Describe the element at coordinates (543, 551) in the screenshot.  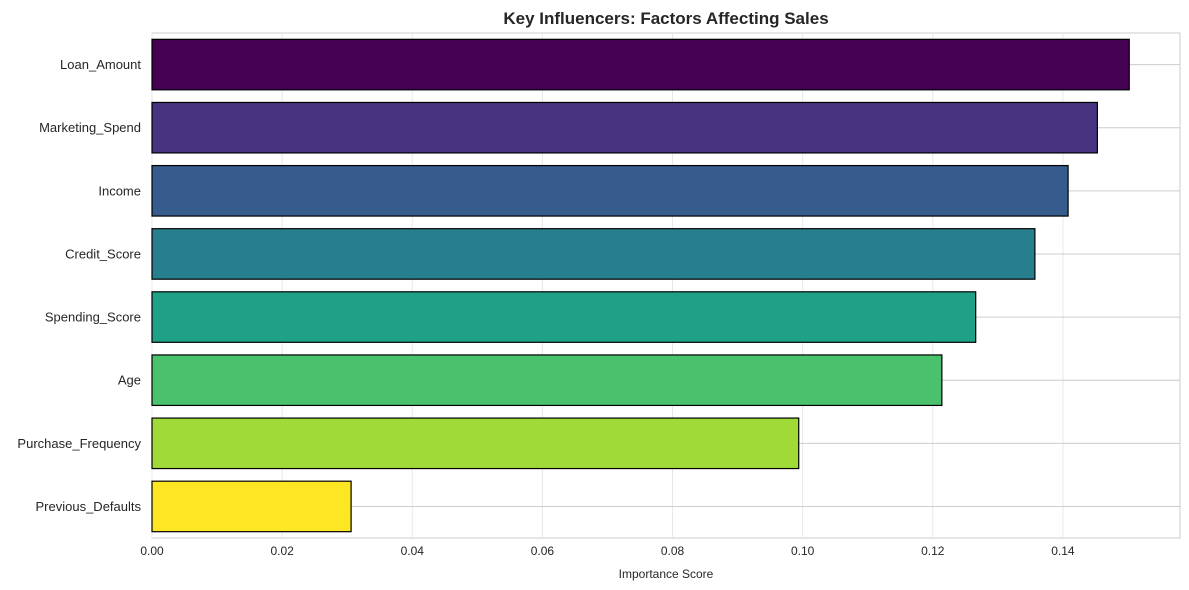
I see `x-tick-label: 0.06` at that location.